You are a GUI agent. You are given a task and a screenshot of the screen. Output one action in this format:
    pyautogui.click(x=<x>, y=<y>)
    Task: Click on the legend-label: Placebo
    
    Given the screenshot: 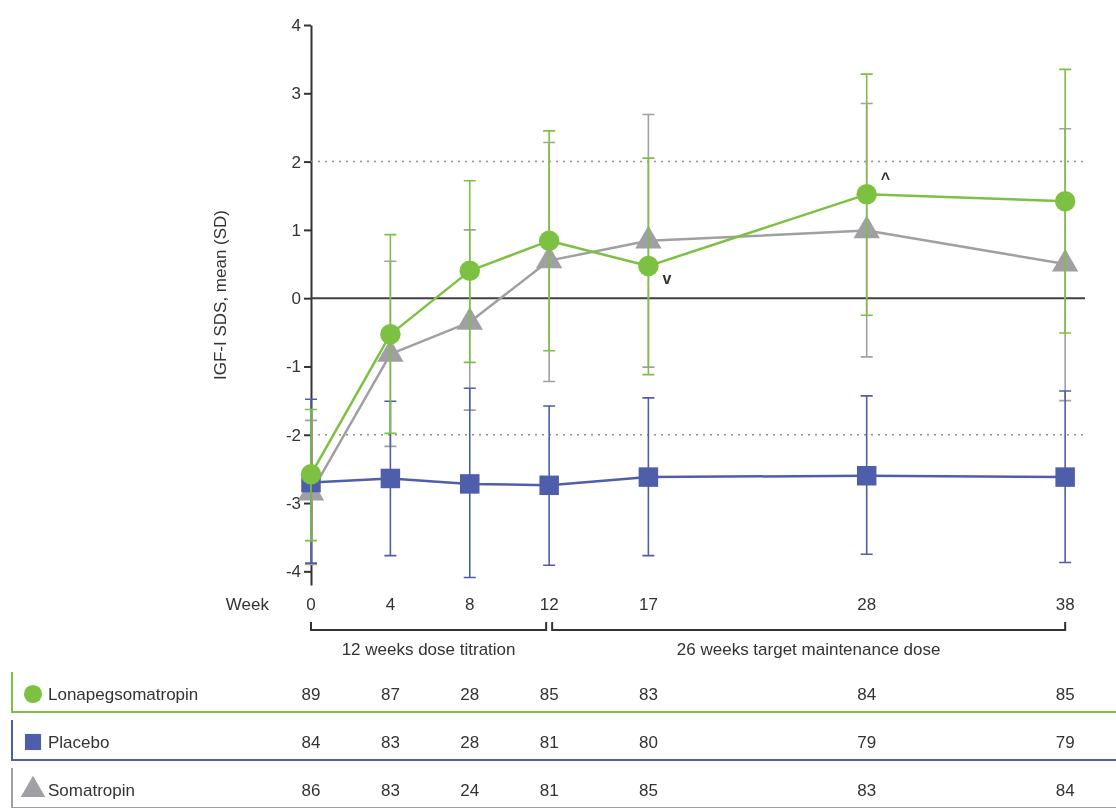 What is the action you would take?
    pyautogui.click(x=79, y=742)
    